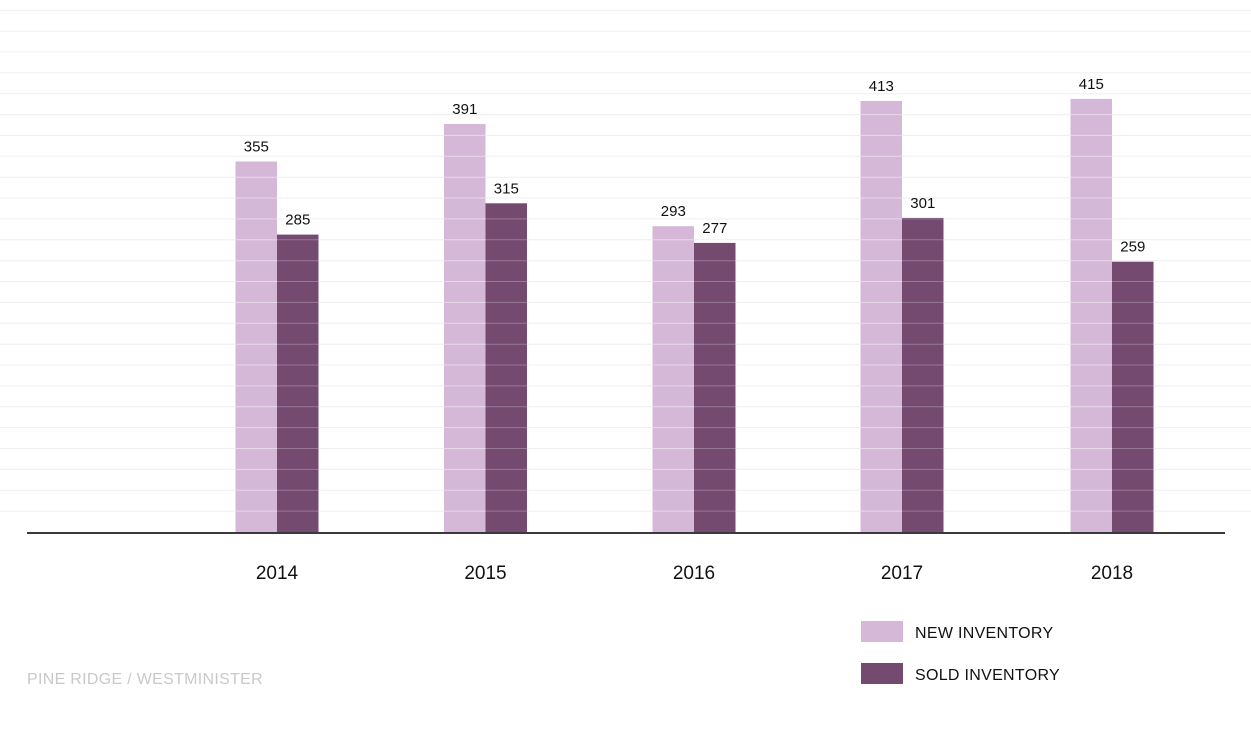  I want to click on bar-sold-2016, so click(715, 387).